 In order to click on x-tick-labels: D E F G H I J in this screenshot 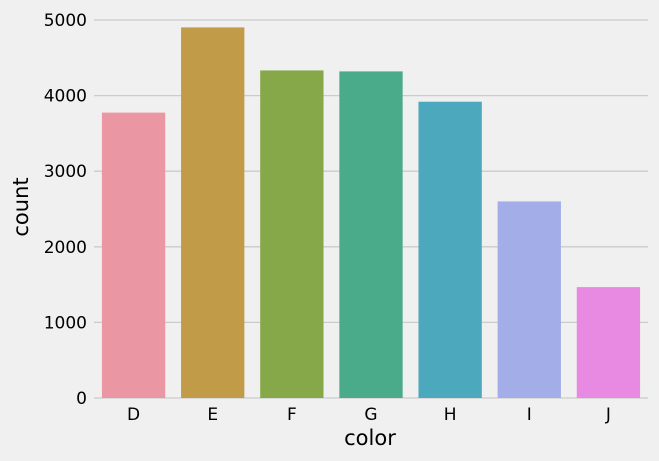, I will do `click(369, 415)`.